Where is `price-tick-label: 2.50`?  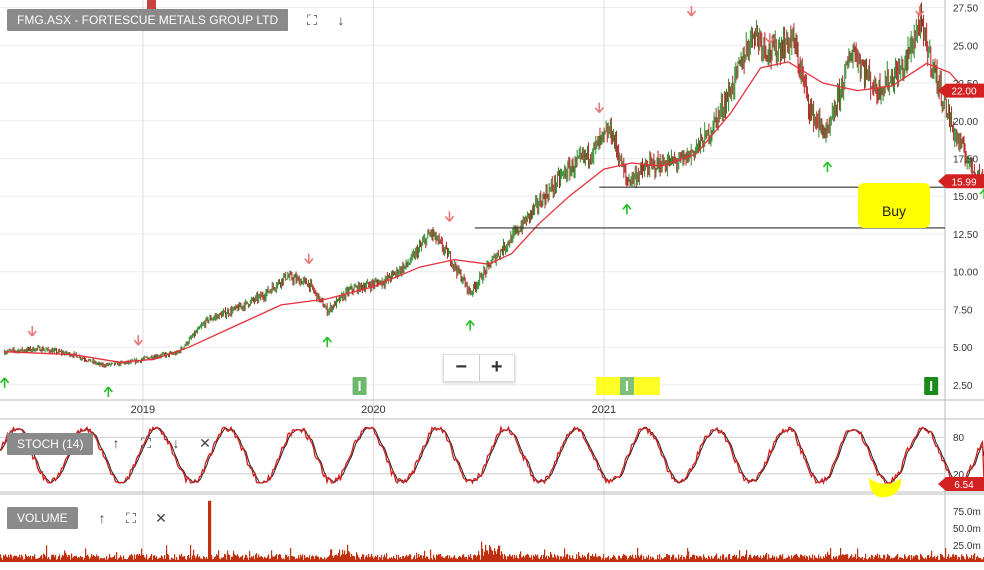 price-tick-label: 2.50 is located at coordinates (963, 386).